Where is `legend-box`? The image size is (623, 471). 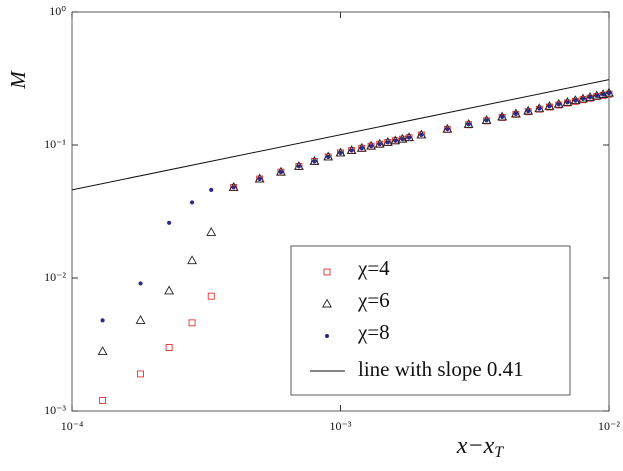 legend-box is located at coordinates (430, 320).